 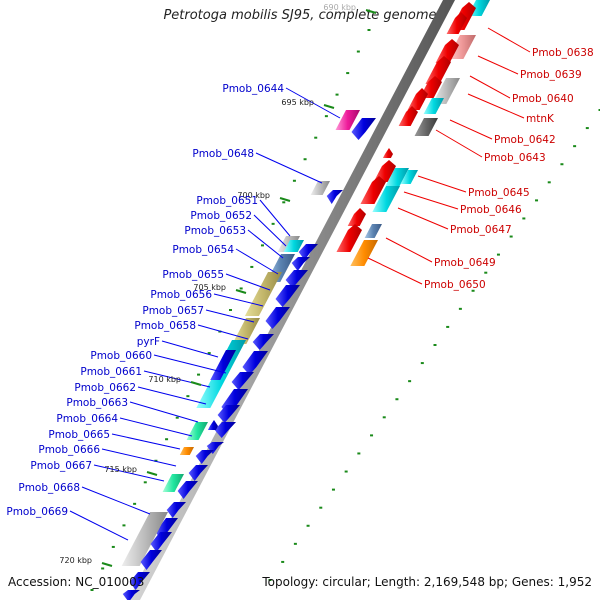 What do you see at coordinates (551, 75) in the screenshot?
I see `gene-label-pmob-0639: Pmob_0639` at bounding box center [551, 75].